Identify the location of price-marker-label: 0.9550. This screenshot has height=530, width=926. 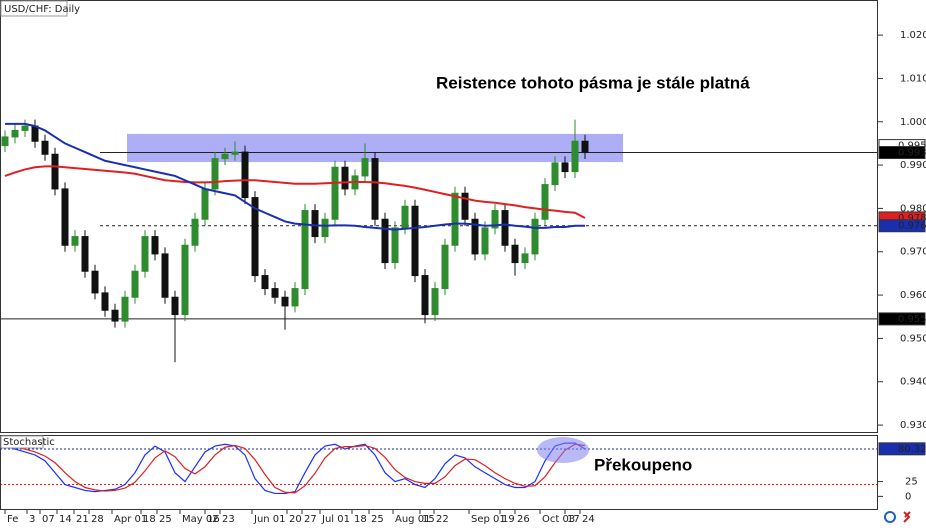
(912, 319).